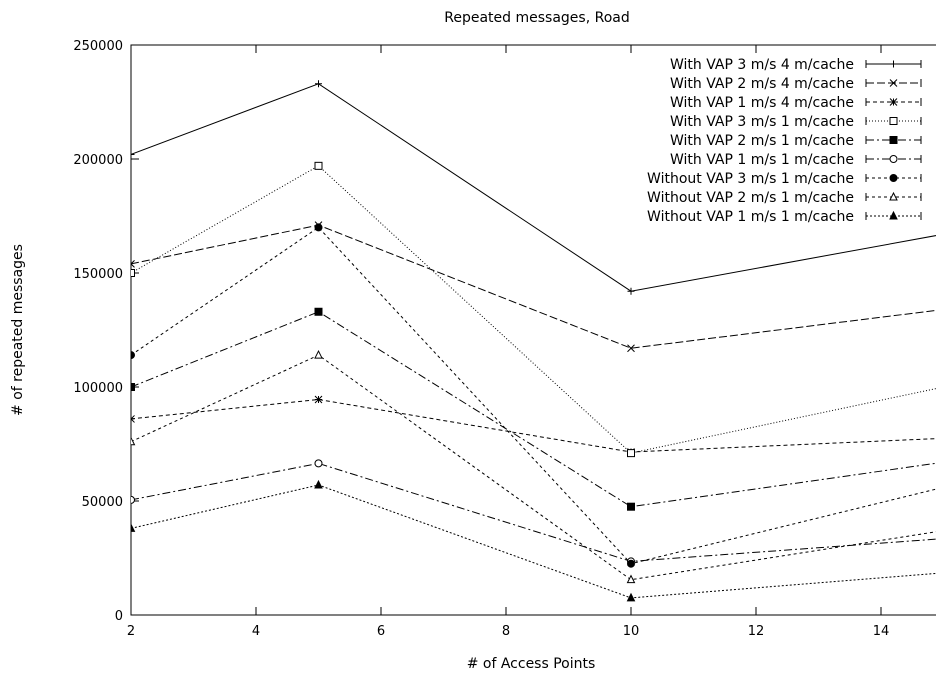 This screenshot has height=673, width=936. I want to click on chart-title: Repeated messages, Road, so click(536, 18).